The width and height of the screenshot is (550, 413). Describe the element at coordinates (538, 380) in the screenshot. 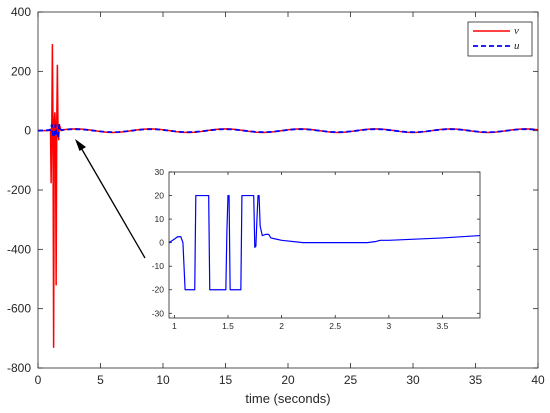

I see `main-x-tick-label: 40` at that location.